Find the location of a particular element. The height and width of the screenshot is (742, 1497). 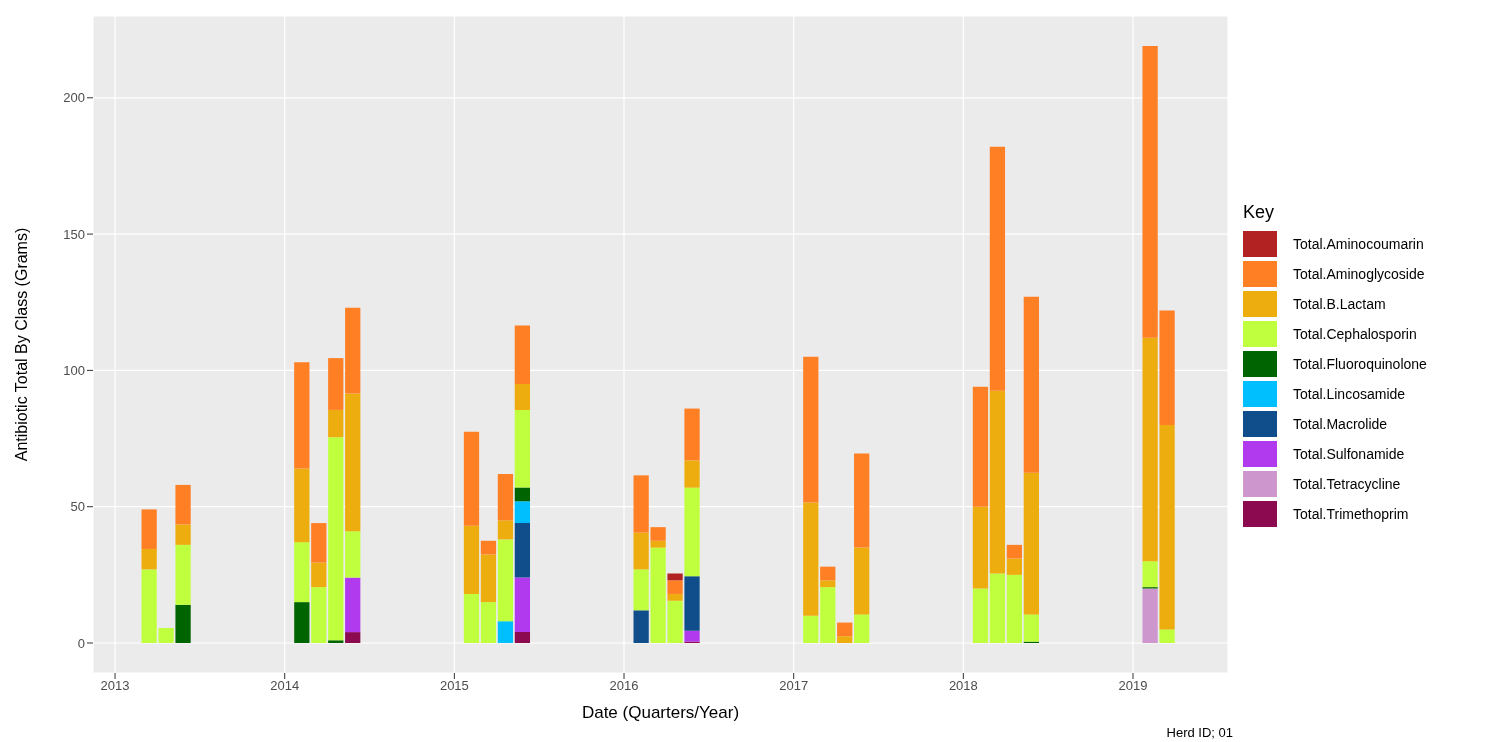

legend-title: Key is located at coordinates (1259, 212).